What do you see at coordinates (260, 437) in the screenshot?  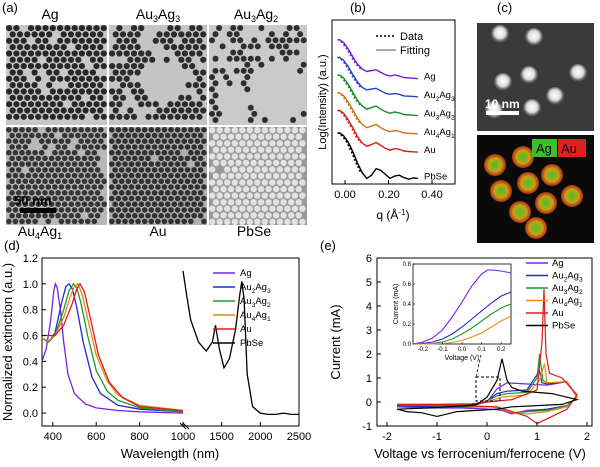 I see `d-x-tick: 2000` at bounding box center [260, 437].